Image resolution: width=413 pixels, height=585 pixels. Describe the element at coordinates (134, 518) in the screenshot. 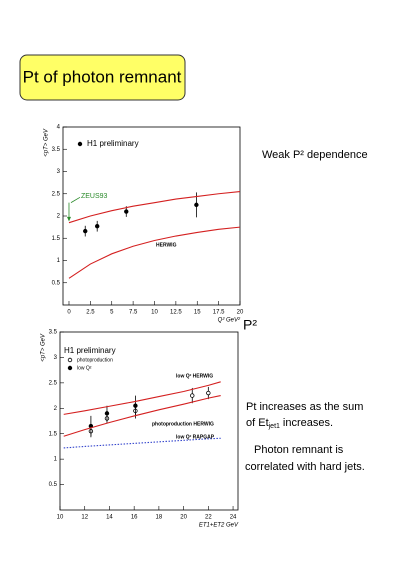

I see `x-tick-label: 16` at that location.